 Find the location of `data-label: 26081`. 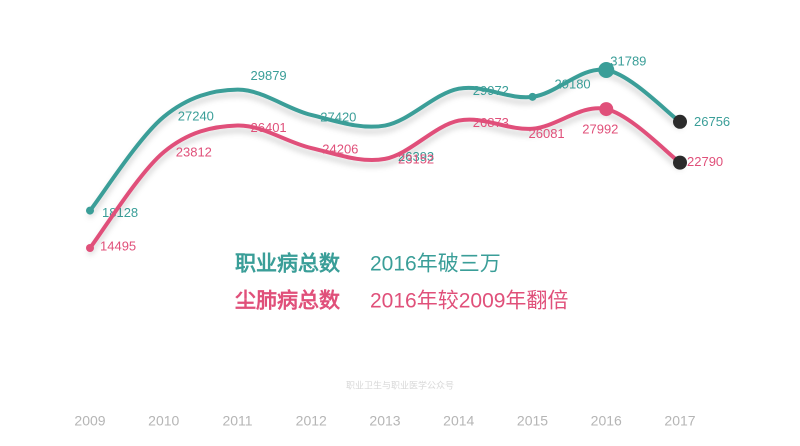

data-label: 26081 is located at coordinates (547, 133).